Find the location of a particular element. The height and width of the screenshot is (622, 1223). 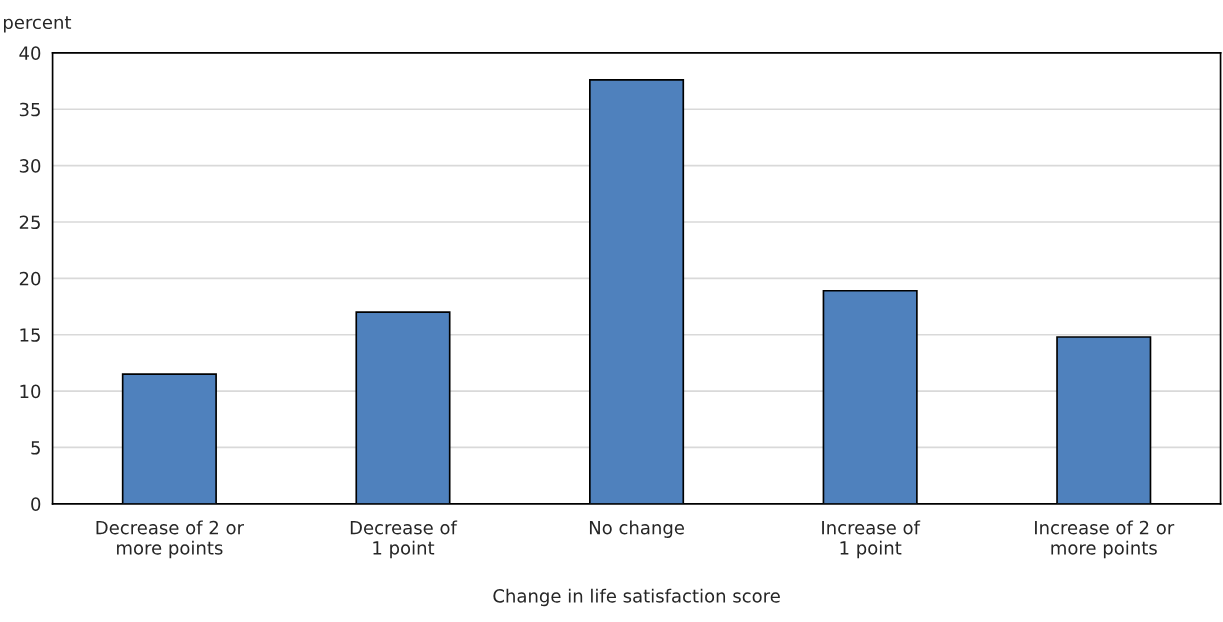

y-axis-title: percent is located at coordinates (38, 24).